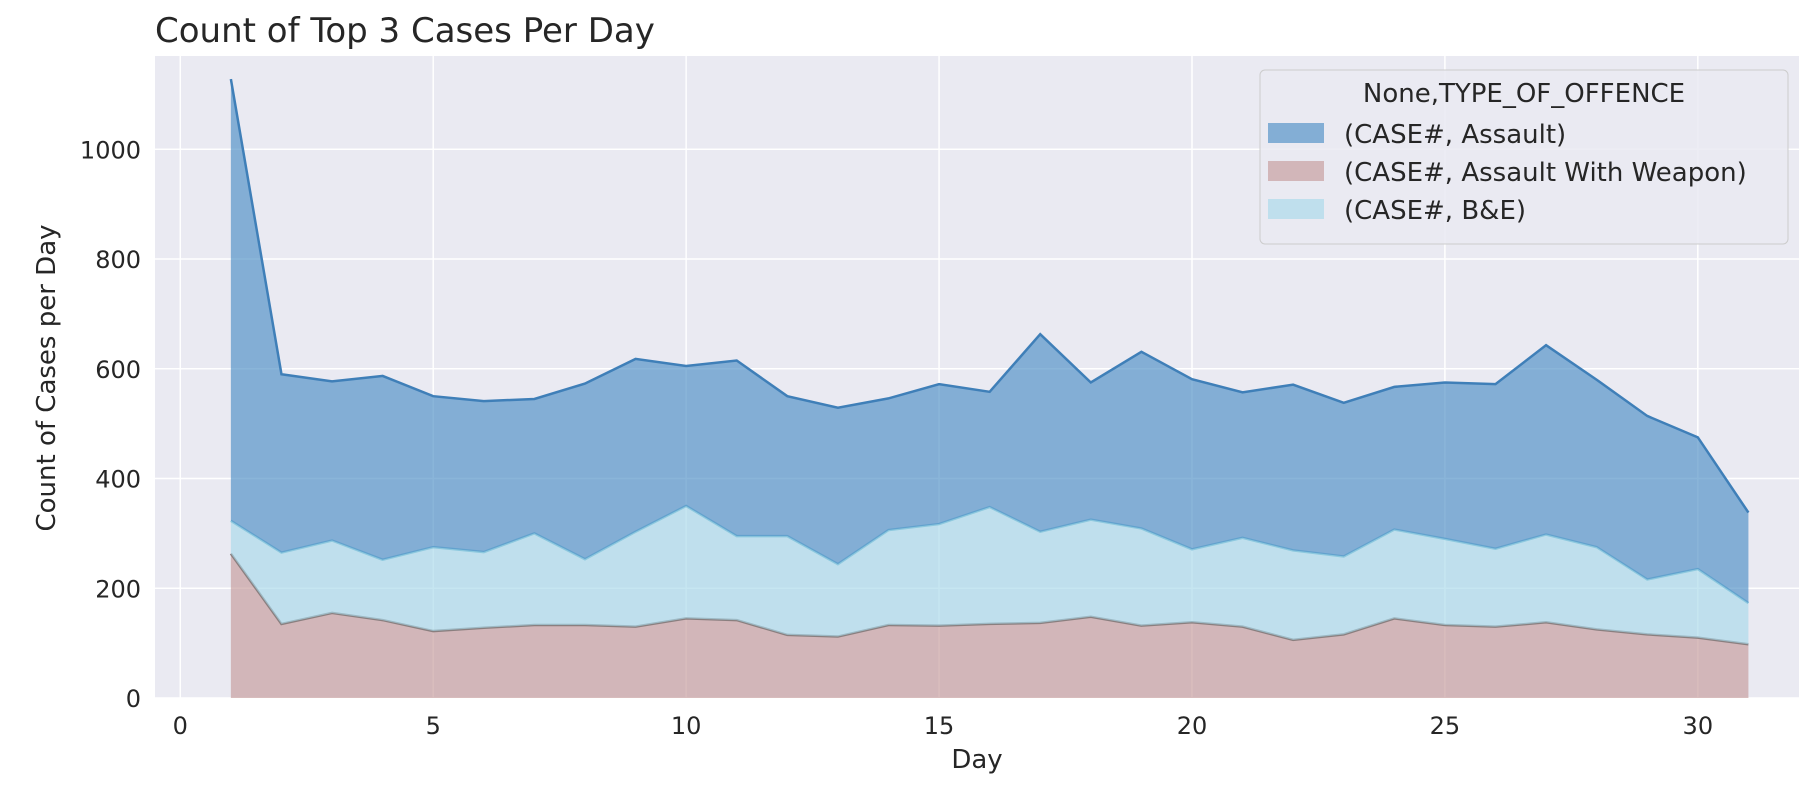  Describe the element at coordinates (1545, 173) in the screenshot. I see `legend-label: (CASE#, Assault With Weapon)` at that location.